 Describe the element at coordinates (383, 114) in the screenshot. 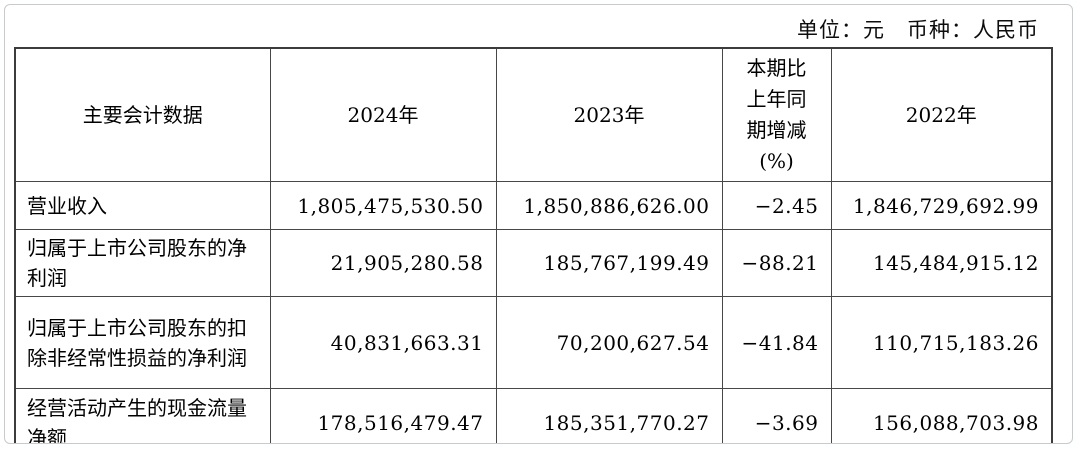

I see `header-cell-2024: 2024年` at that location.